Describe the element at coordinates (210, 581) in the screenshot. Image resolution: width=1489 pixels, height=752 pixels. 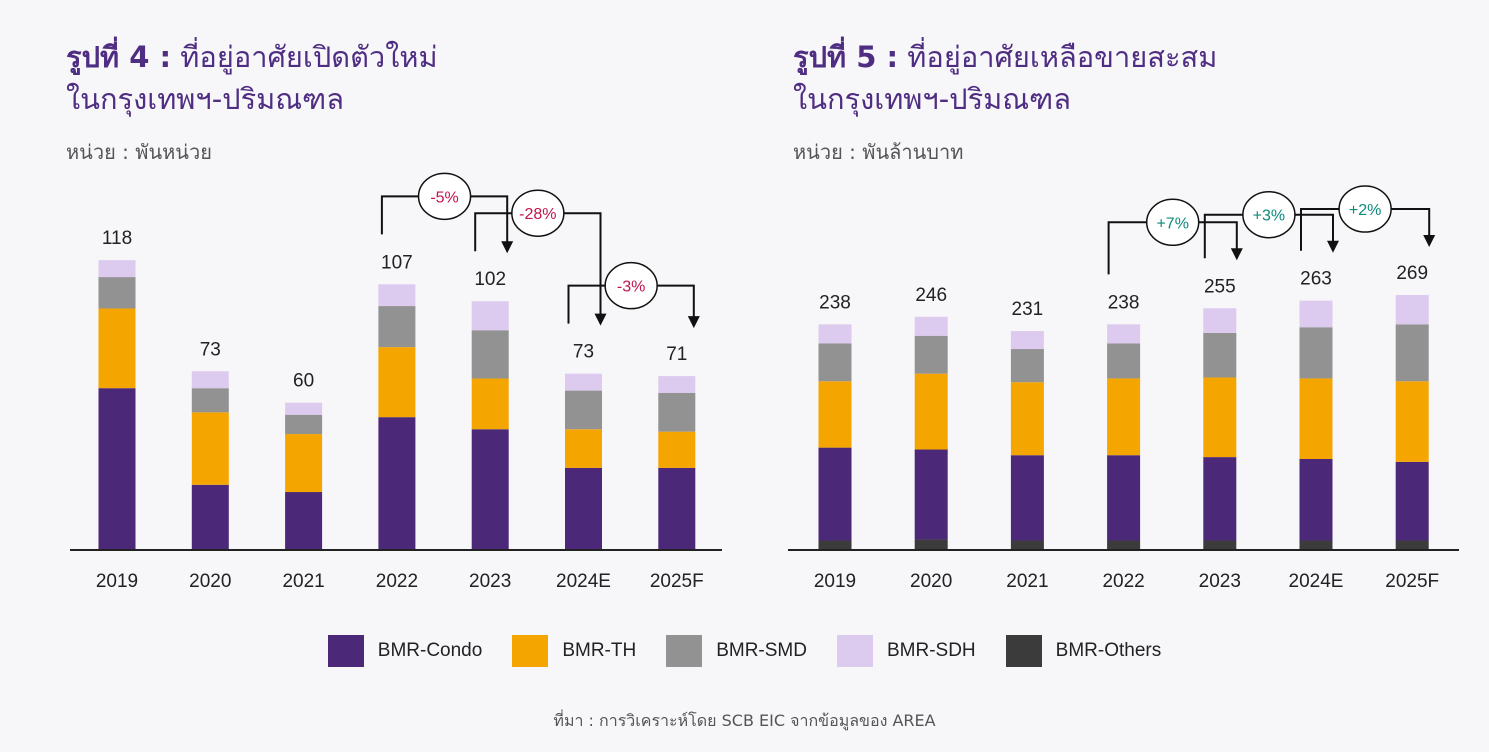
I see `x-tick-label: 2020` at that location.